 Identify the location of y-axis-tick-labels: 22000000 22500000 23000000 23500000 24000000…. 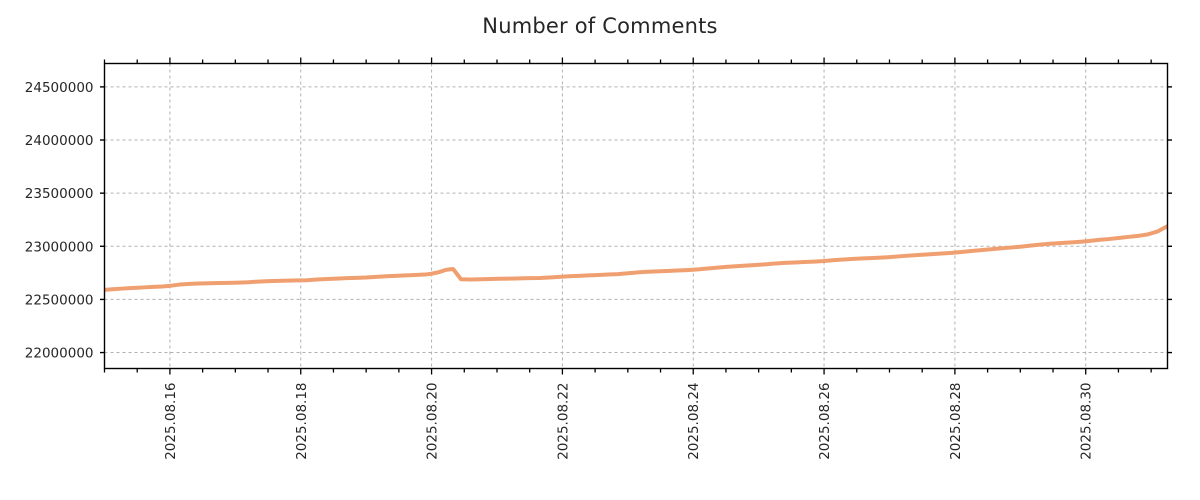
(59, 221).